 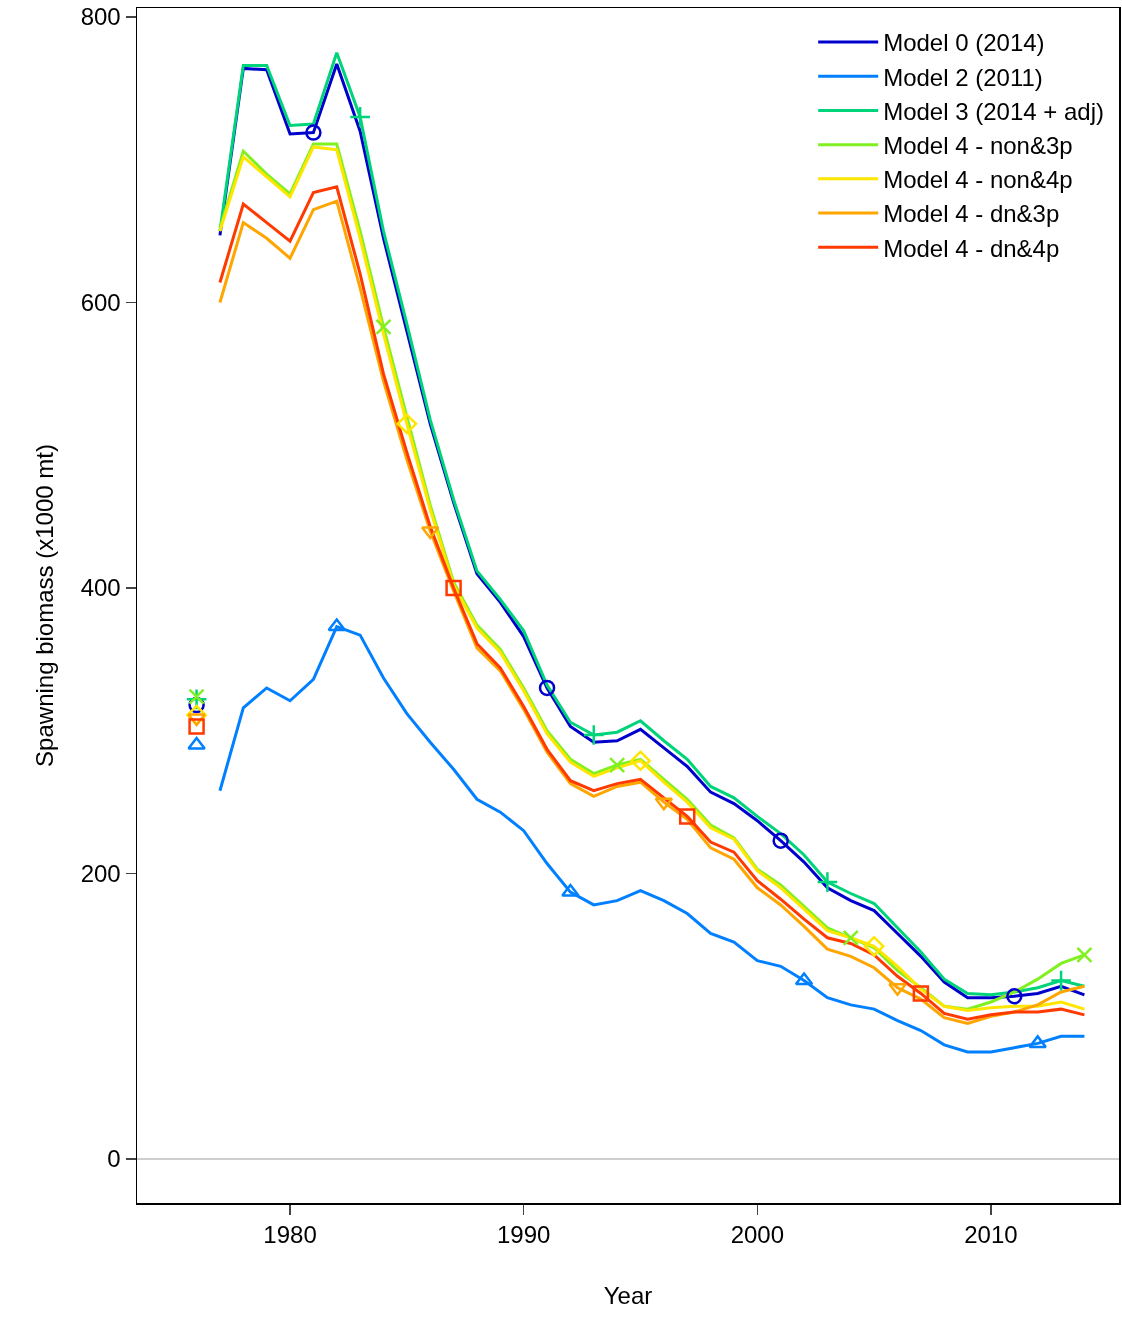 What do you see at coordinates (978, 180) in the screenshot?
I see `legend-label: Model 4 - non&4p` at bounding box center [978, 180].